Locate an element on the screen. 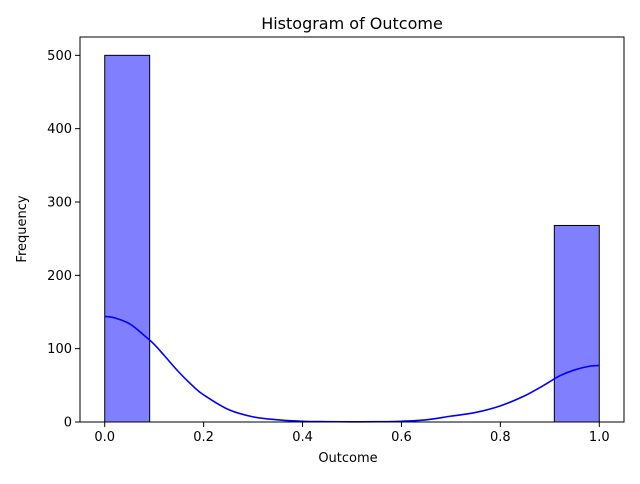  y-tick-label: 500 is located at coordinates (59, 56).